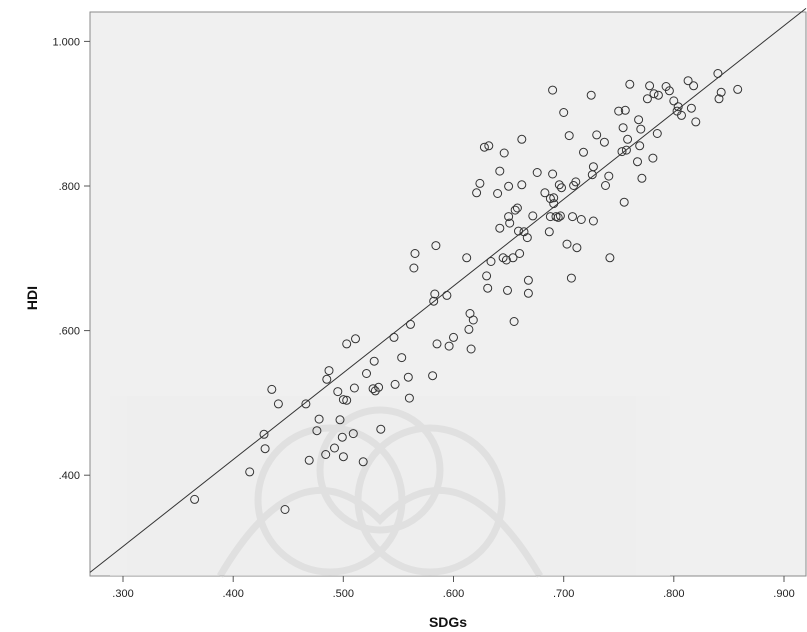 This screenshot has width=807, height=632. I want to click on x-tick-label: .900, so click(783, 594).